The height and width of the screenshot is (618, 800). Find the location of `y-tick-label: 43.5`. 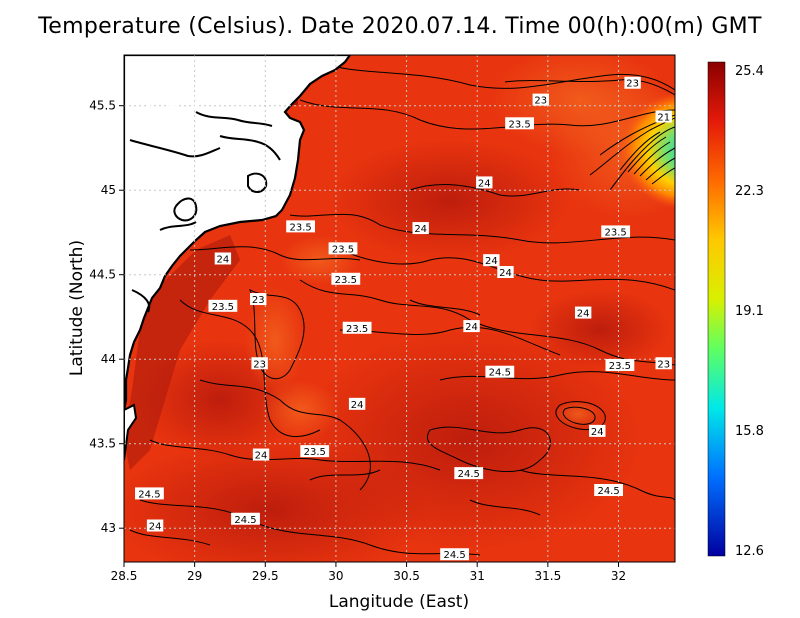

y-tick-label: 43.5 is located at coordinates (102, 444).